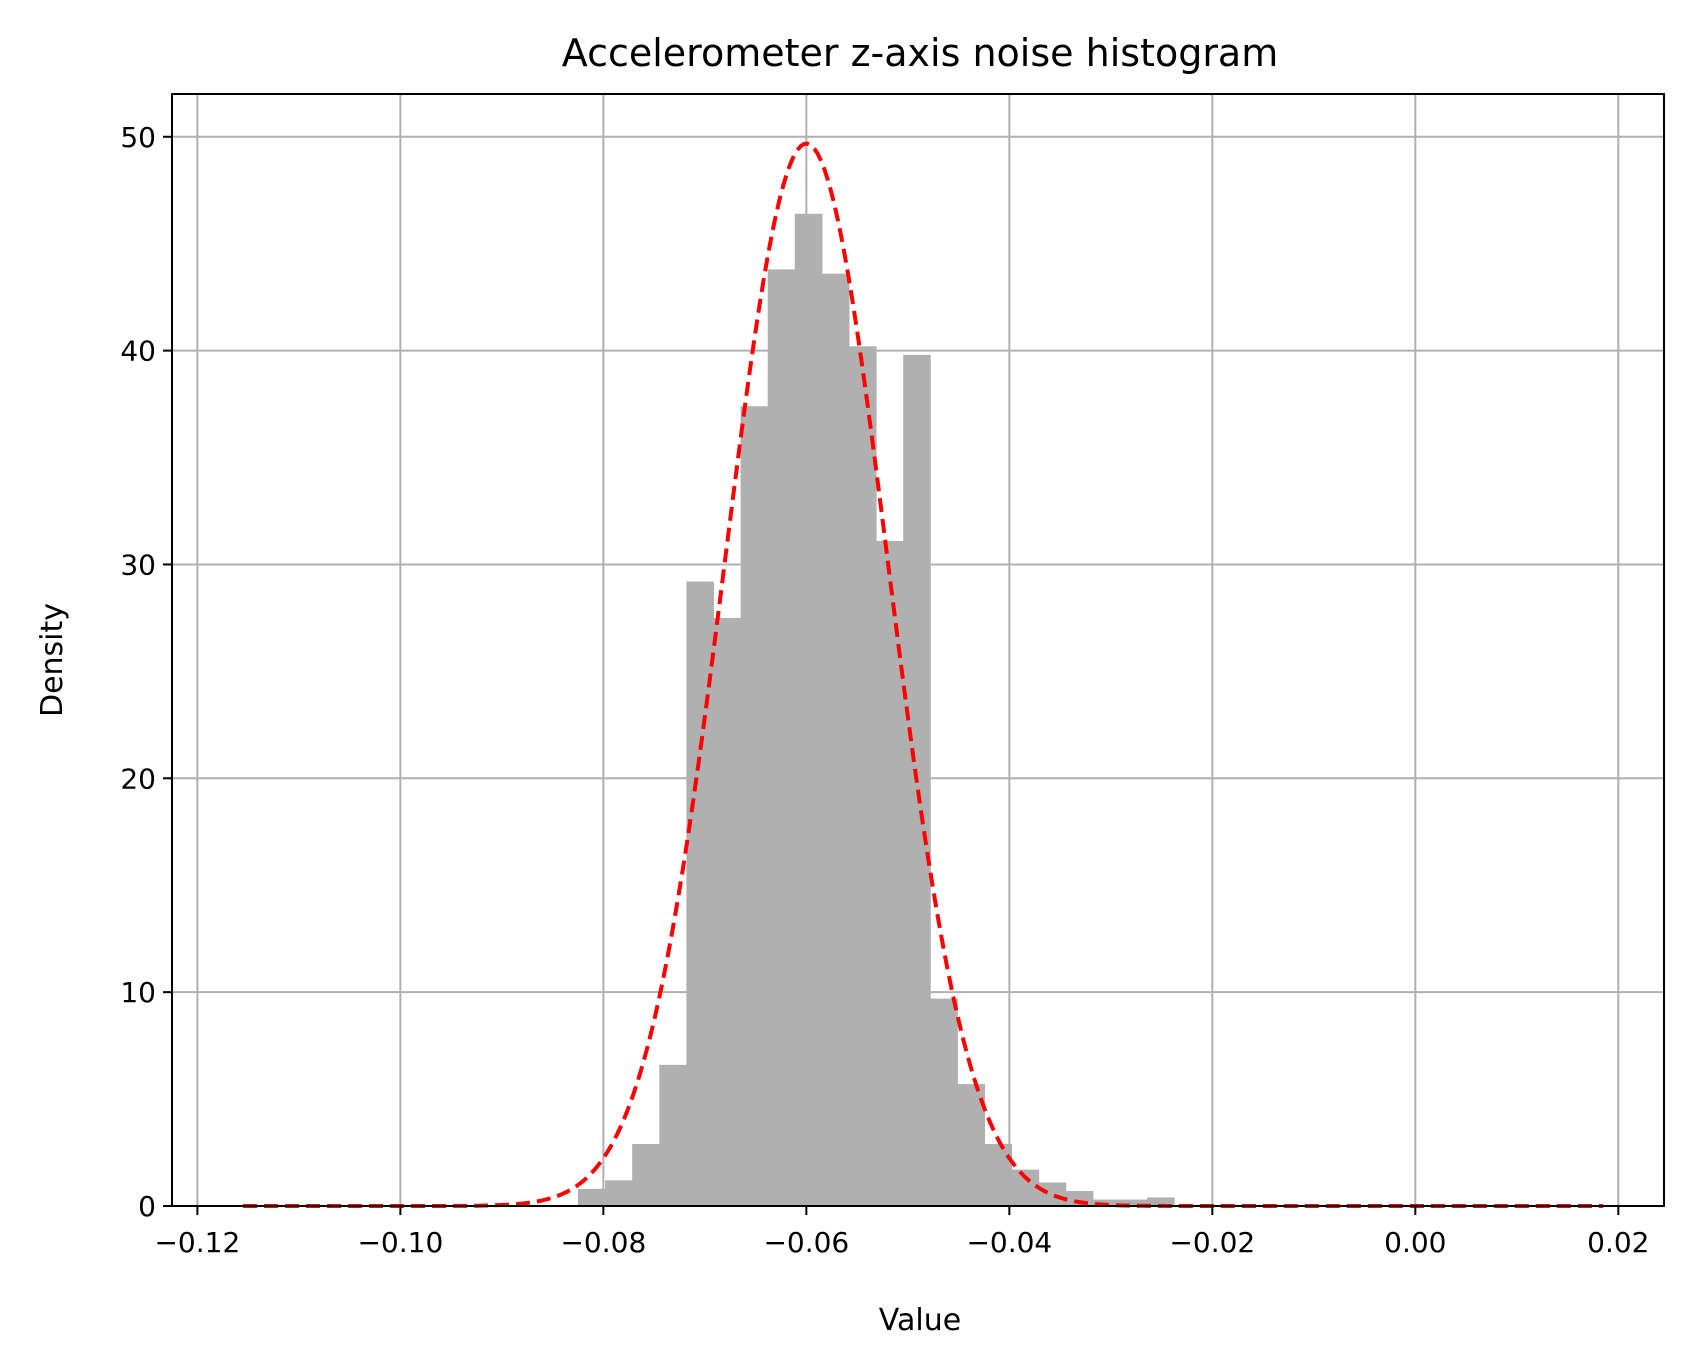  I want to click on y-axis-ticks: 0 10 20 30 40 50, so click(146, 672).